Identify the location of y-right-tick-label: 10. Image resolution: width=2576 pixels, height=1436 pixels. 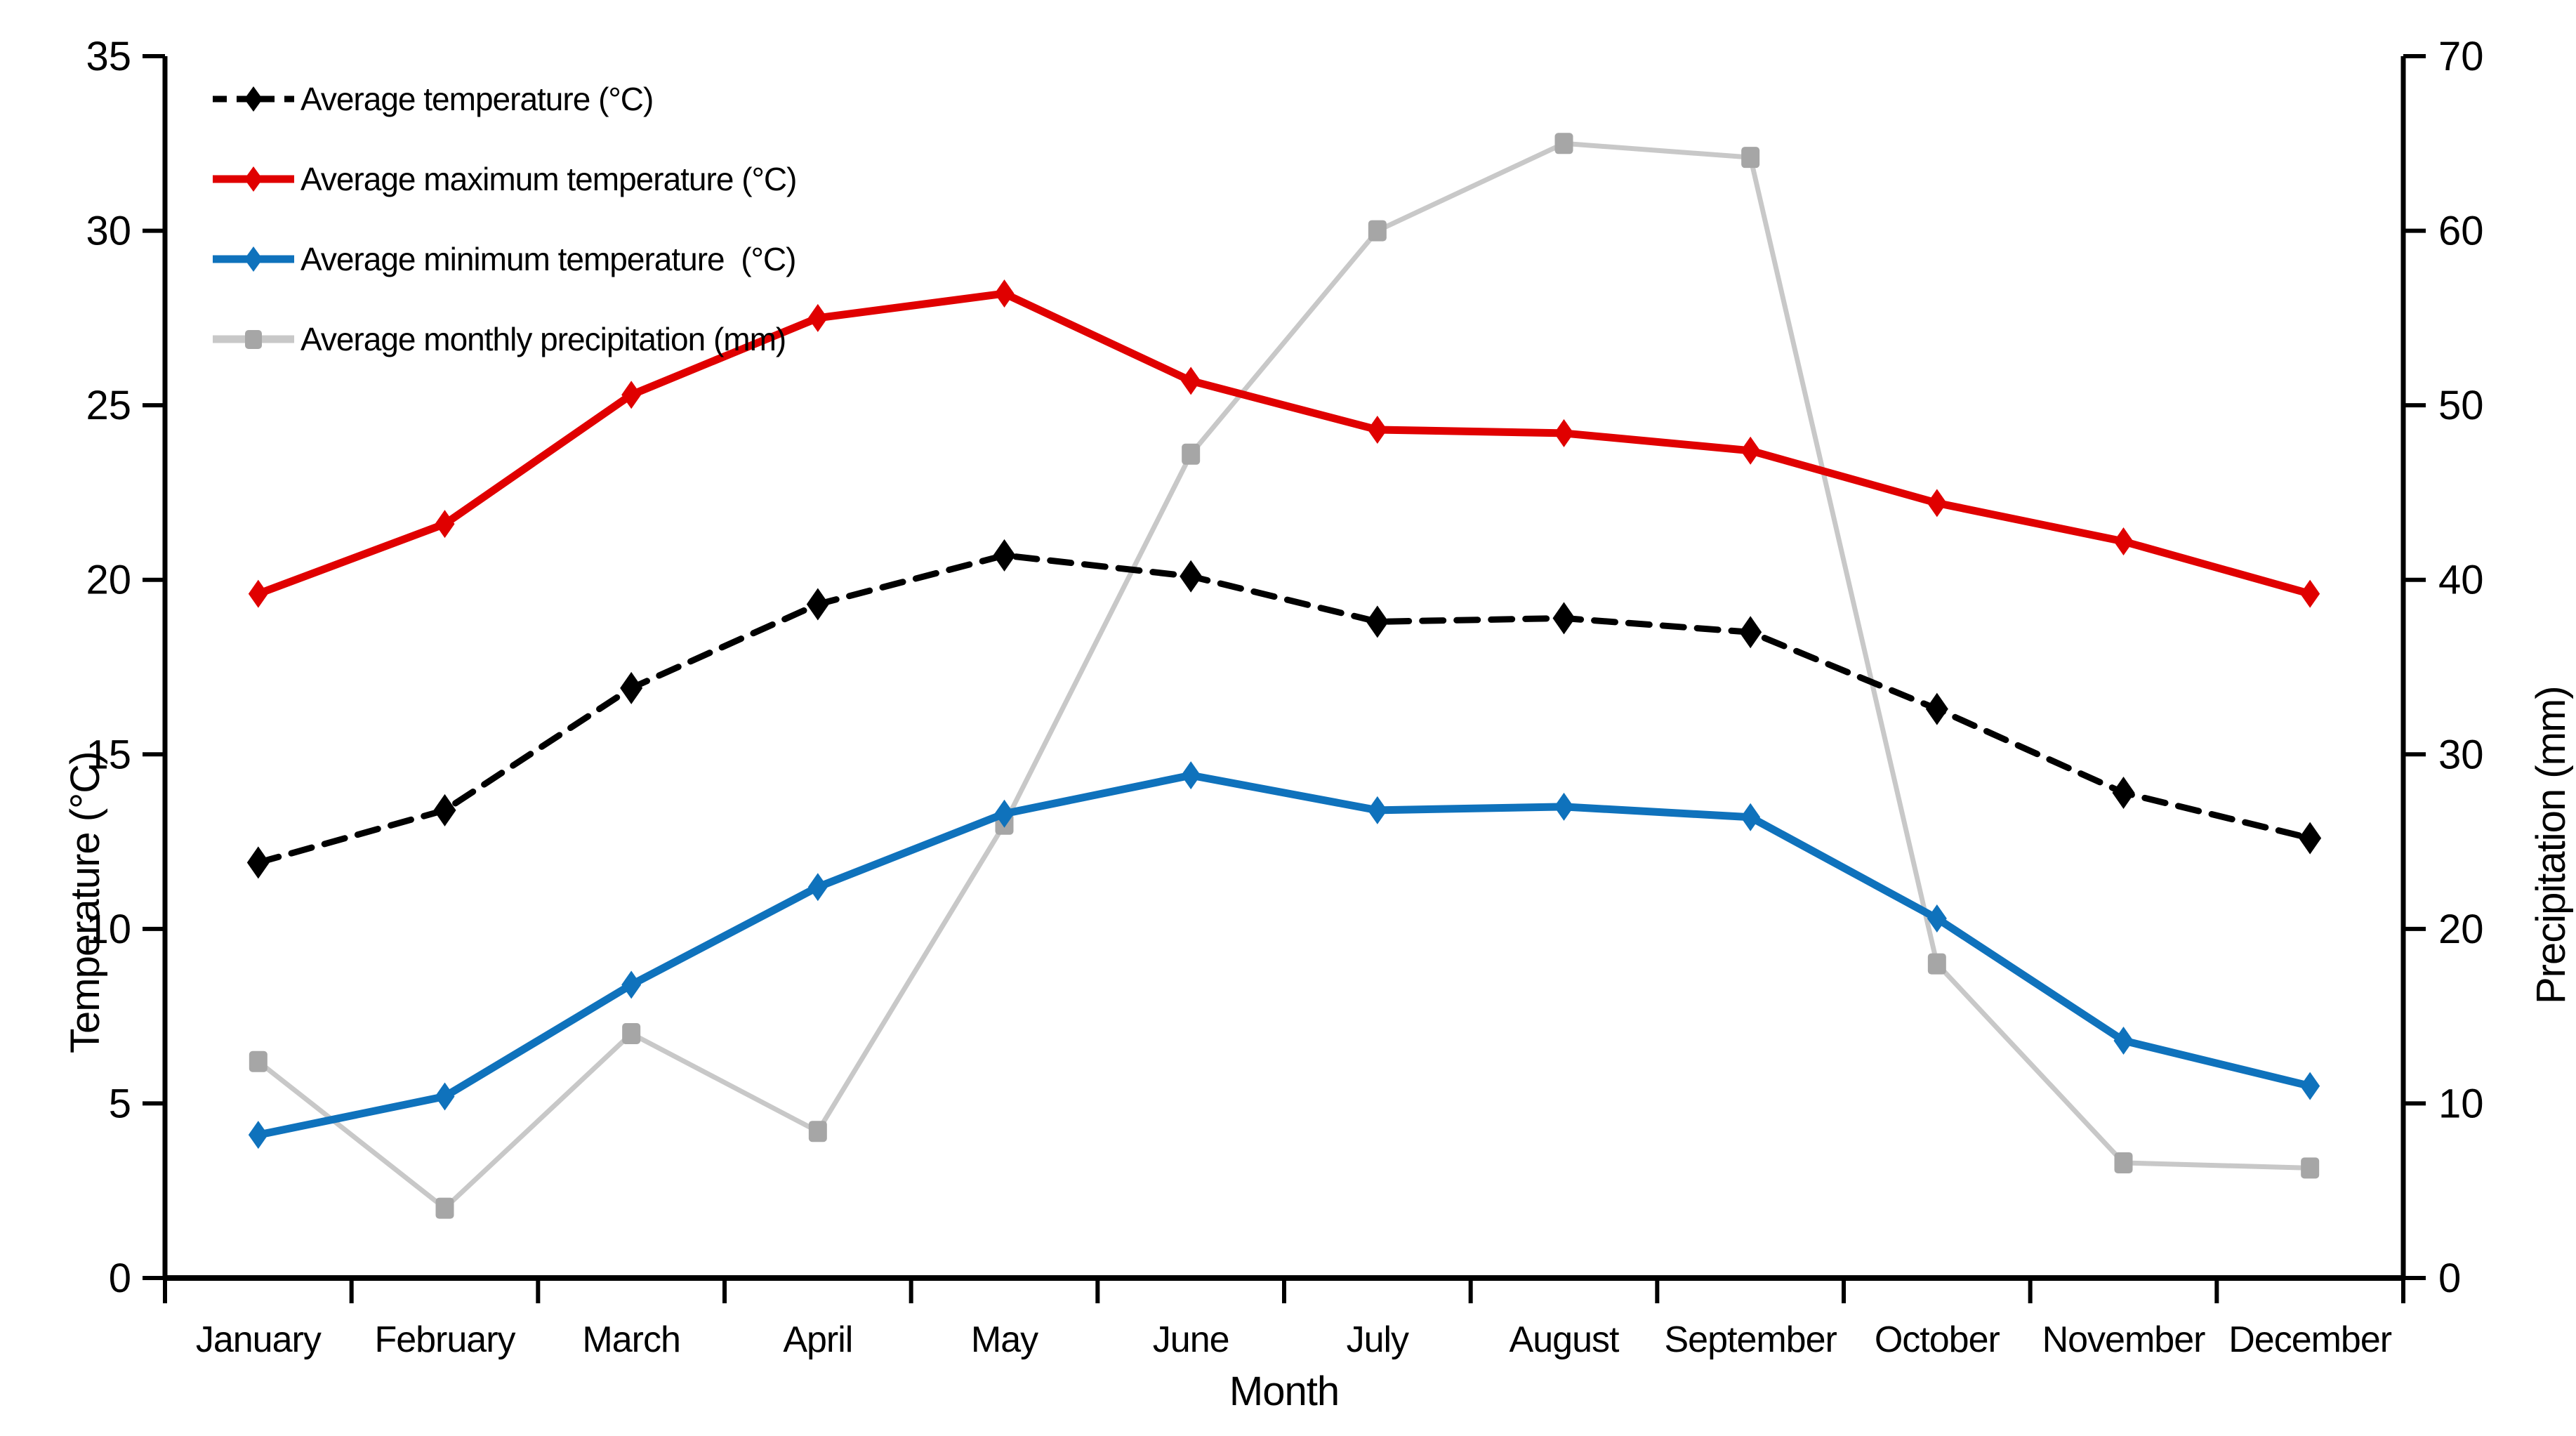
(2461, 1103).